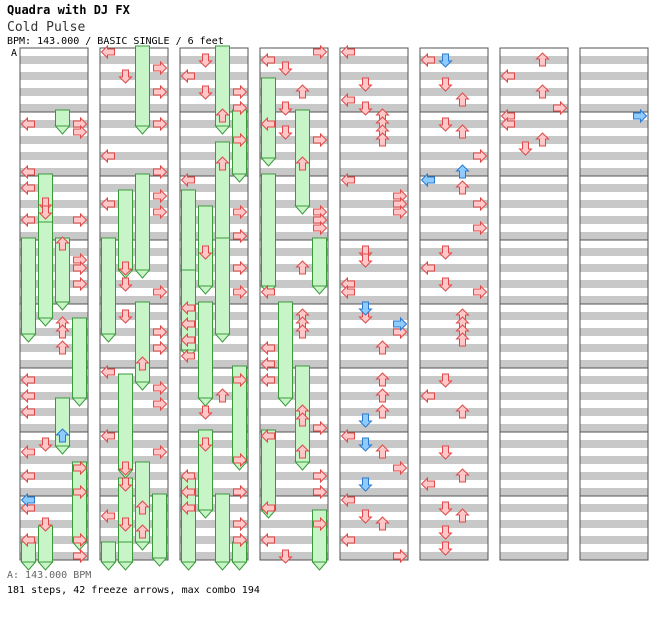 This screenshot has width=672, height=620. Describe the element at coordinates (46, 27) in the screenshot. I see `song-name: Cold Pulse` at that location.